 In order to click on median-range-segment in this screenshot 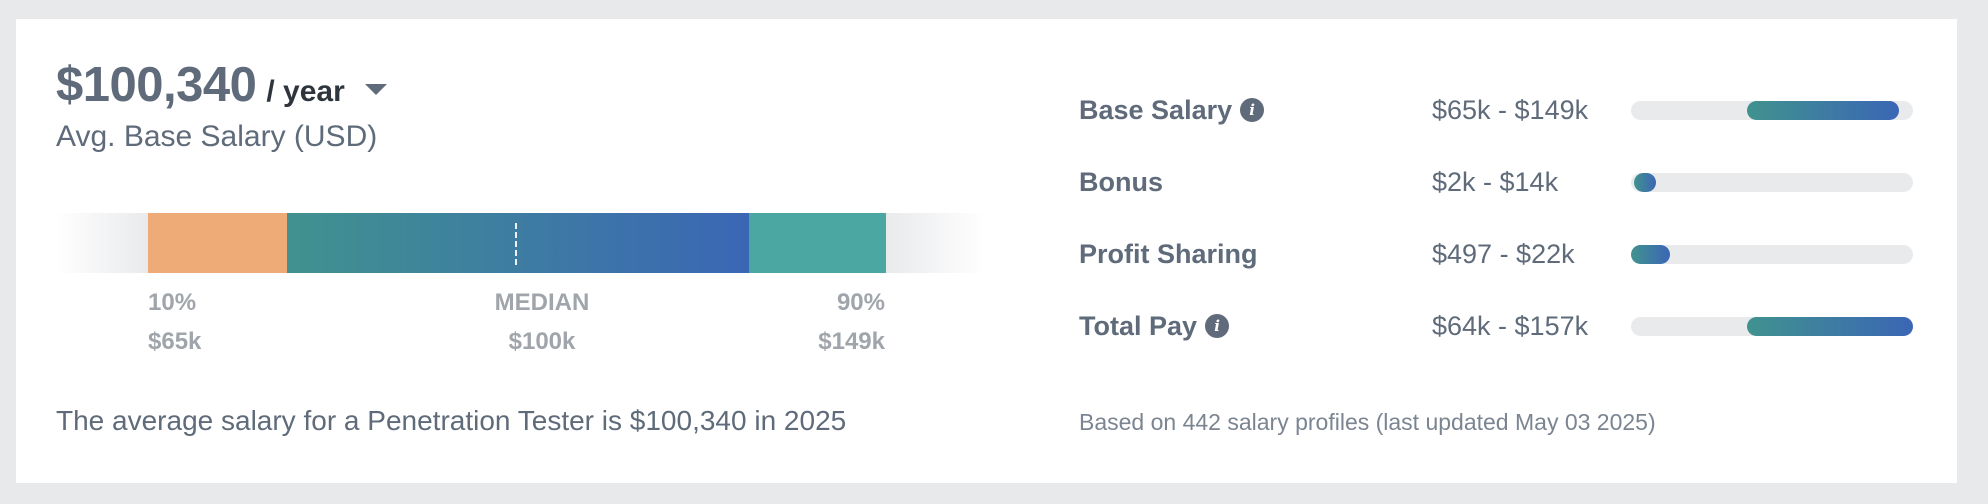, I will do `click(518, 243)`.